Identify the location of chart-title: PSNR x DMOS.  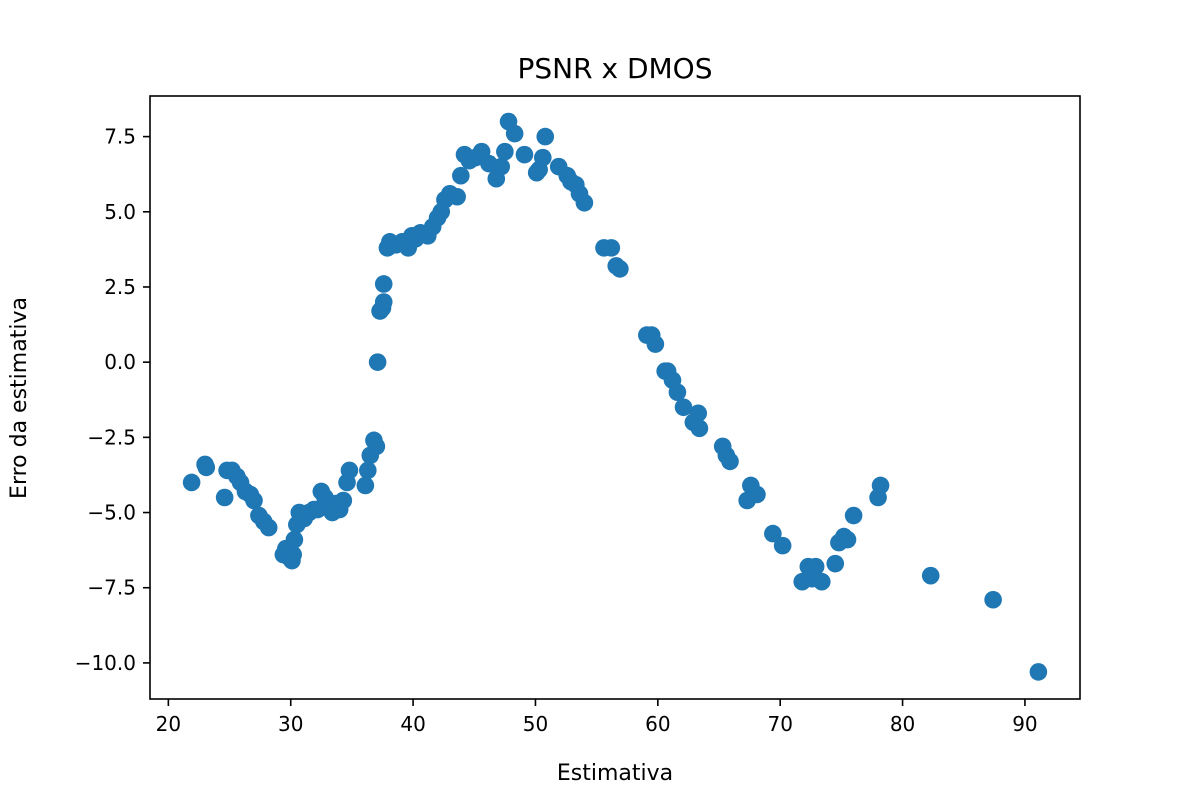
(615, 68).